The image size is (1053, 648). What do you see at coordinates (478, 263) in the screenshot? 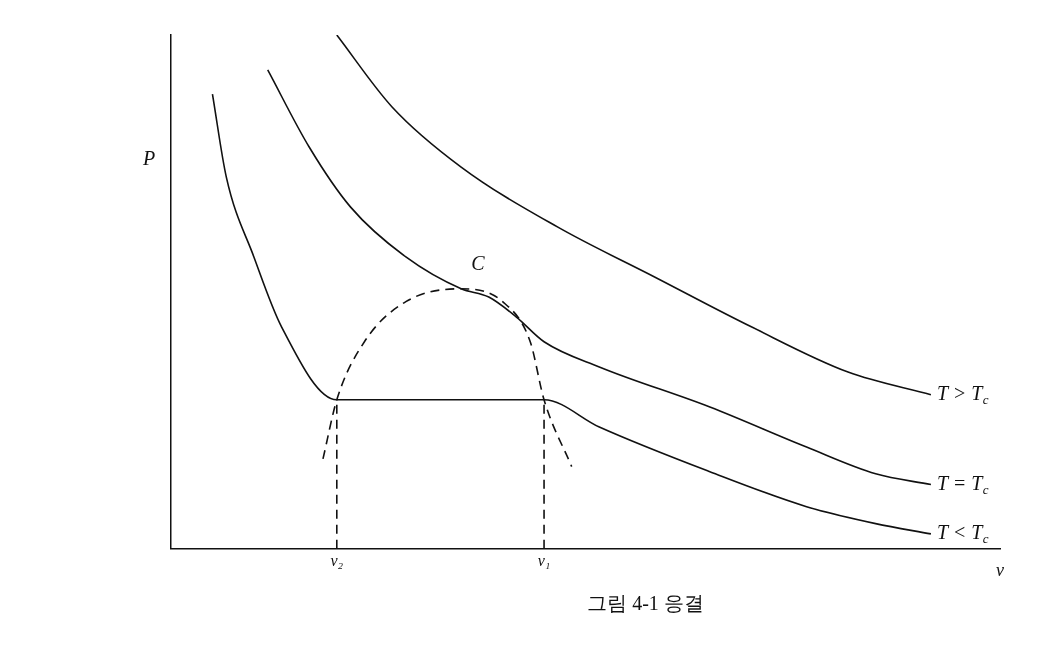
I see `annotation: C` at bounding box center [478, 263].